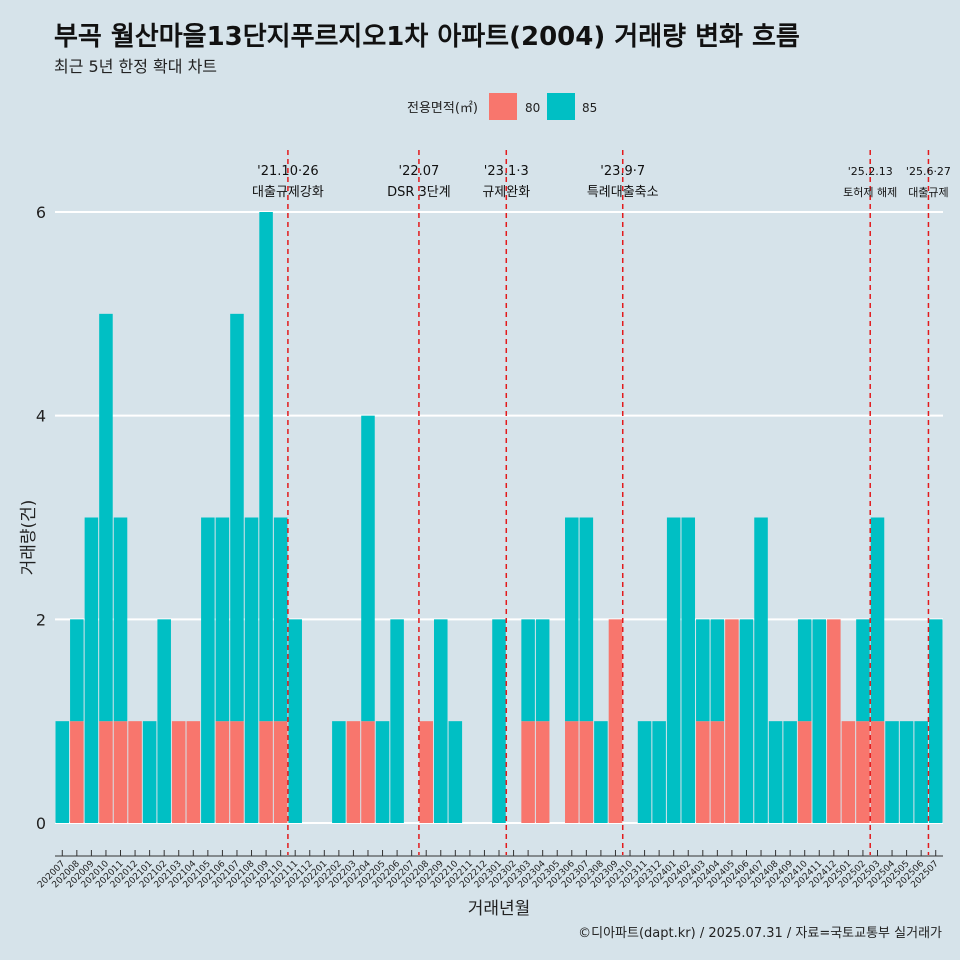 The image size is (960, 960). What do you see at coordinates (287, 171) in the screenshot?
I see `event-date: '21.10·26` at bounding box center [287, 171].